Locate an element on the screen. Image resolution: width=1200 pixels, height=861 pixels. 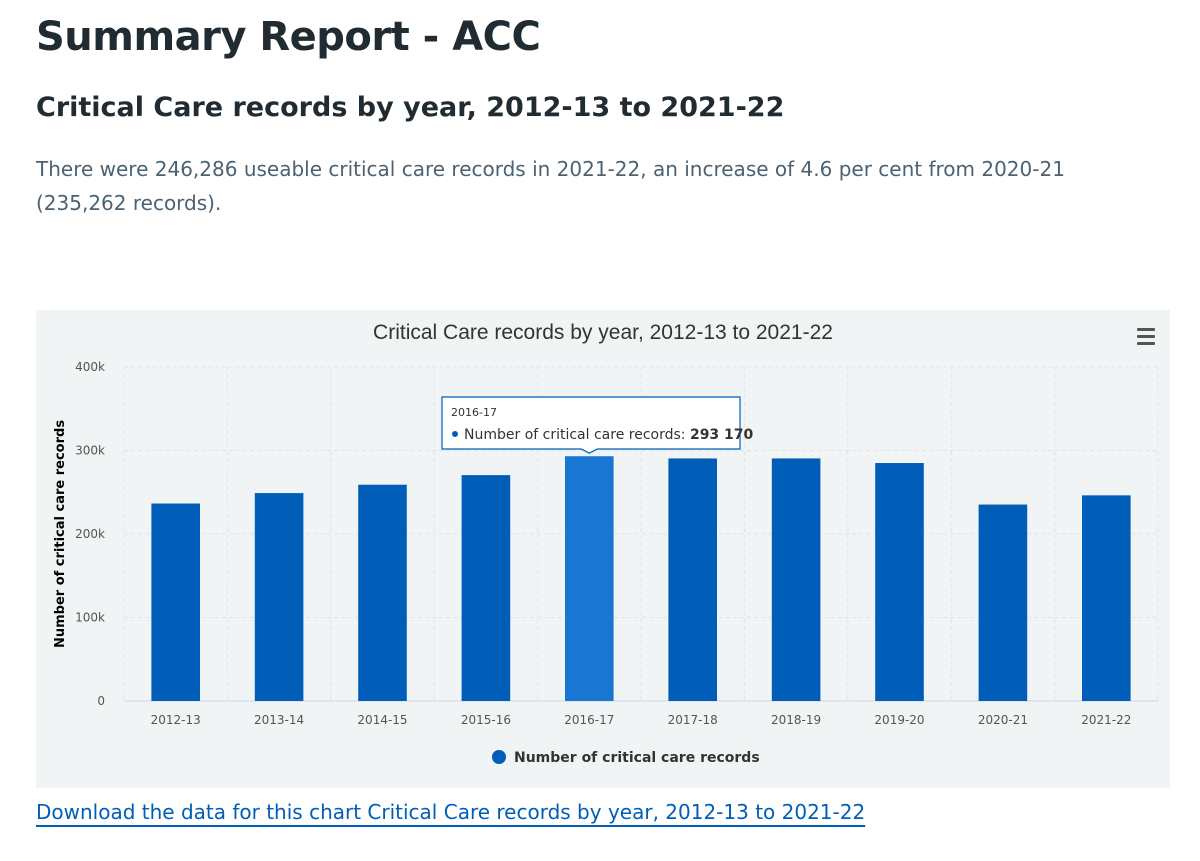
x-tick-label: 2016-17 is located at coordinates (589, 720).